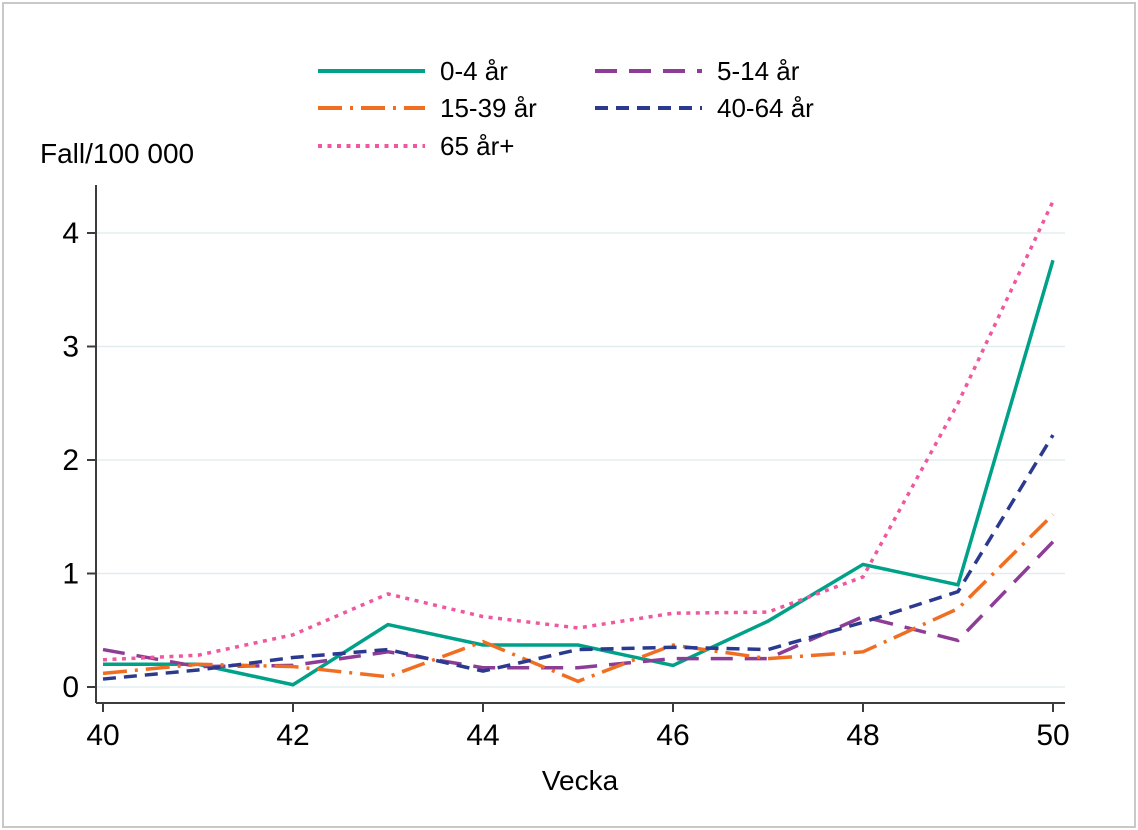 The height and width of the screenshot is (830, 1138). What do you see at coordinates (70, 347) in the screenshot?
I see `y-tick-label-3: 3` at bounding box center [70, 347].